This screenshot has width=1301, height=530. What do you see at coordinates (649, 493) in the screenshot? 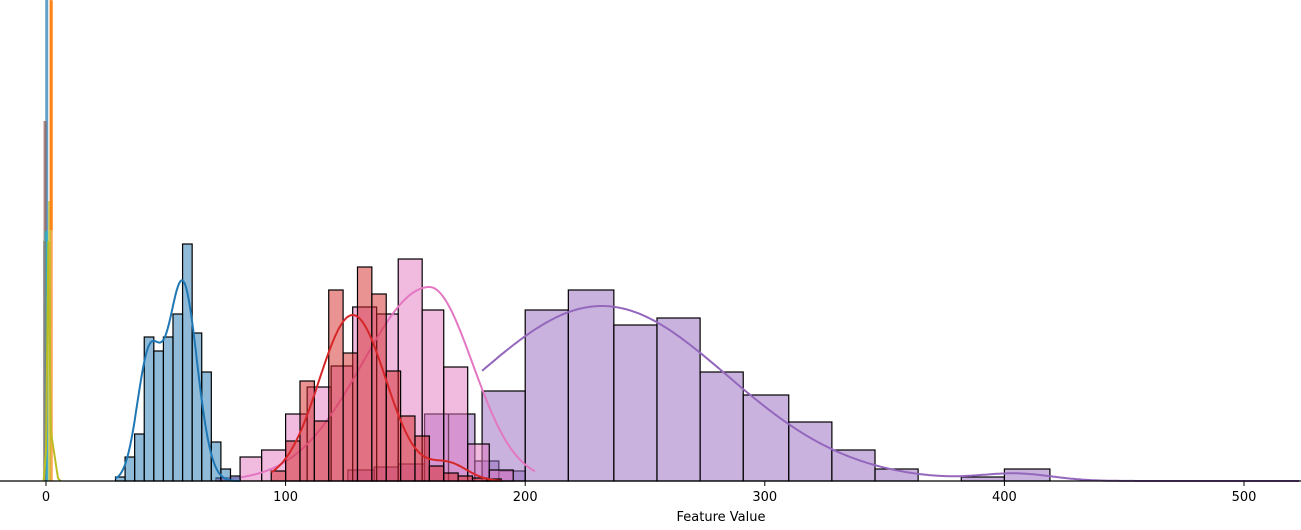
I see `x-axis-ticks: 0 100 200 300 400 500` at bounding box center [649, 493].